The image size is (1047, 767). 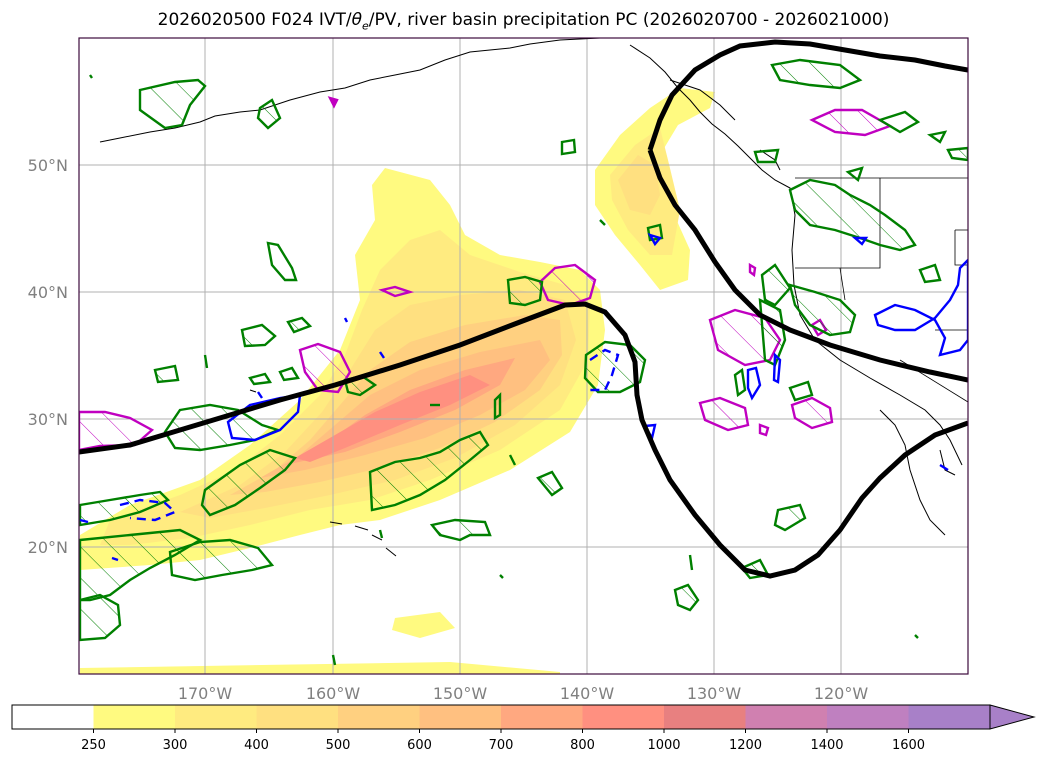 What do you see at coordinates (48, 165) in the screenshot?
I see `lat-label: 50°N` at bounding box center [48, 165].